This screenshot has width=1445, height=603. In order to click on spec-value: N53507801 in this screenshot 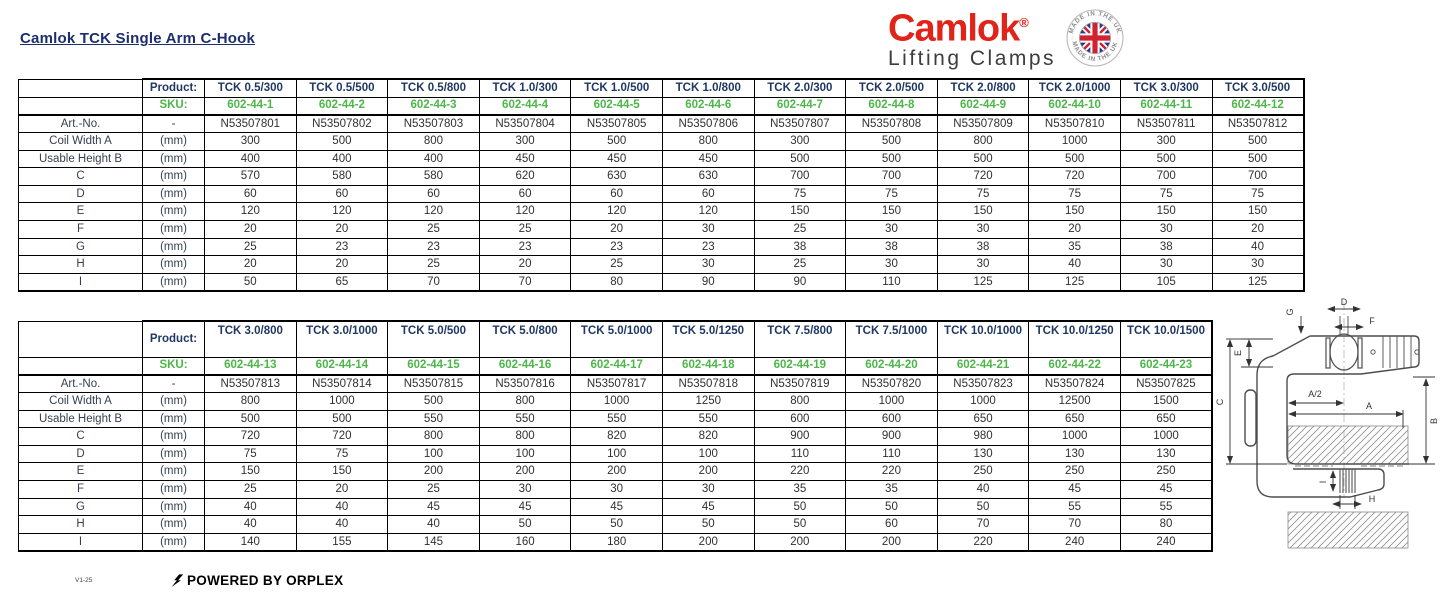, I will do `click(250, 124)`.